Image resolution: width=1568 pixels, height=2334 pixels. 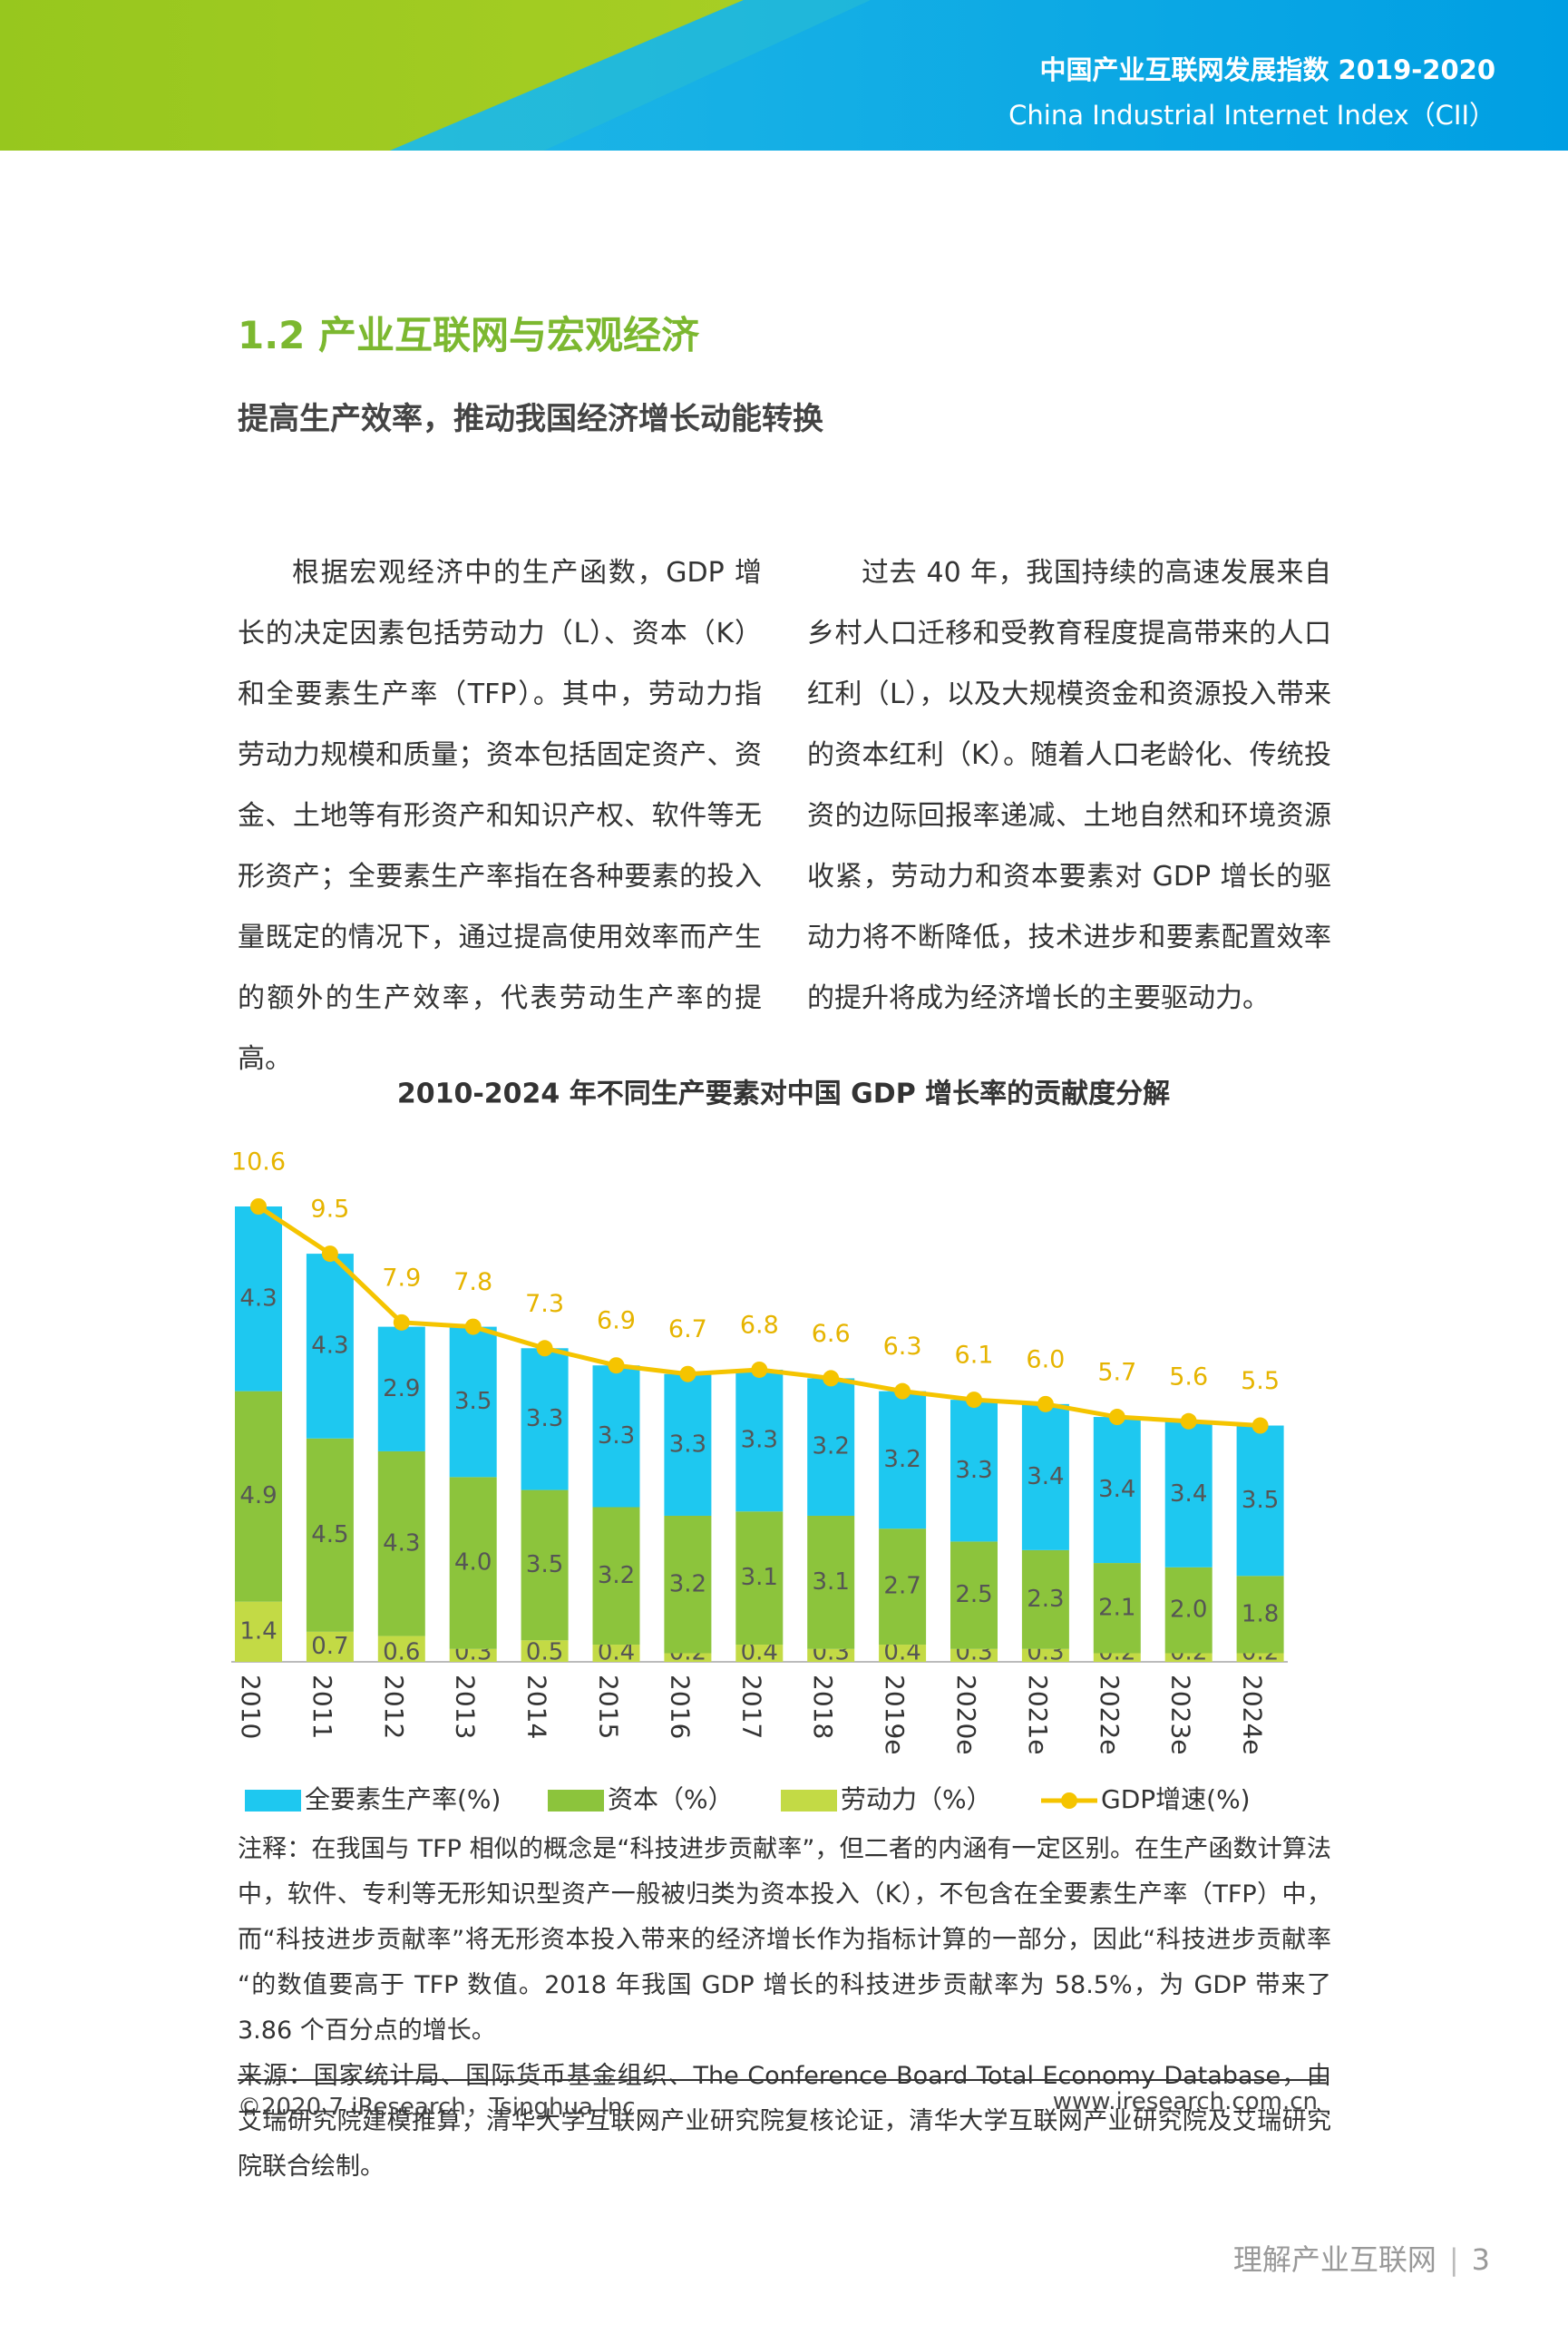 What do you see at coordinates (823, 1707) in the screenshot?
I see `x-tick-label: 2018` at bounding box center [823, 1707].